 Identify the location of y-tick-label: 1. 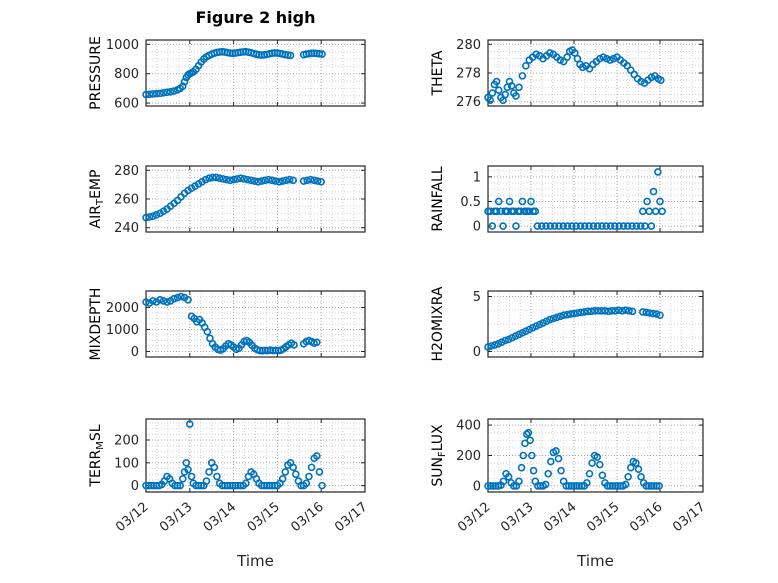
(477, 177).